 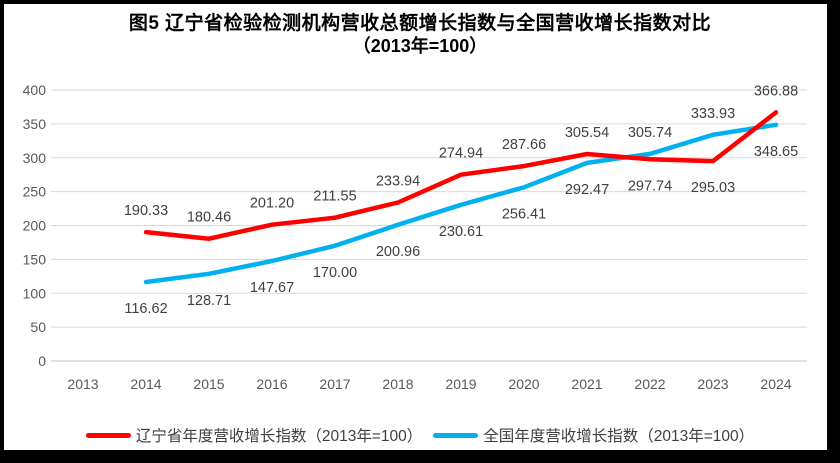 What do you see at coordinates (145, 309) in the screenshot?
I see `data-label-national: 116.62` at bounding box center [145, 309].